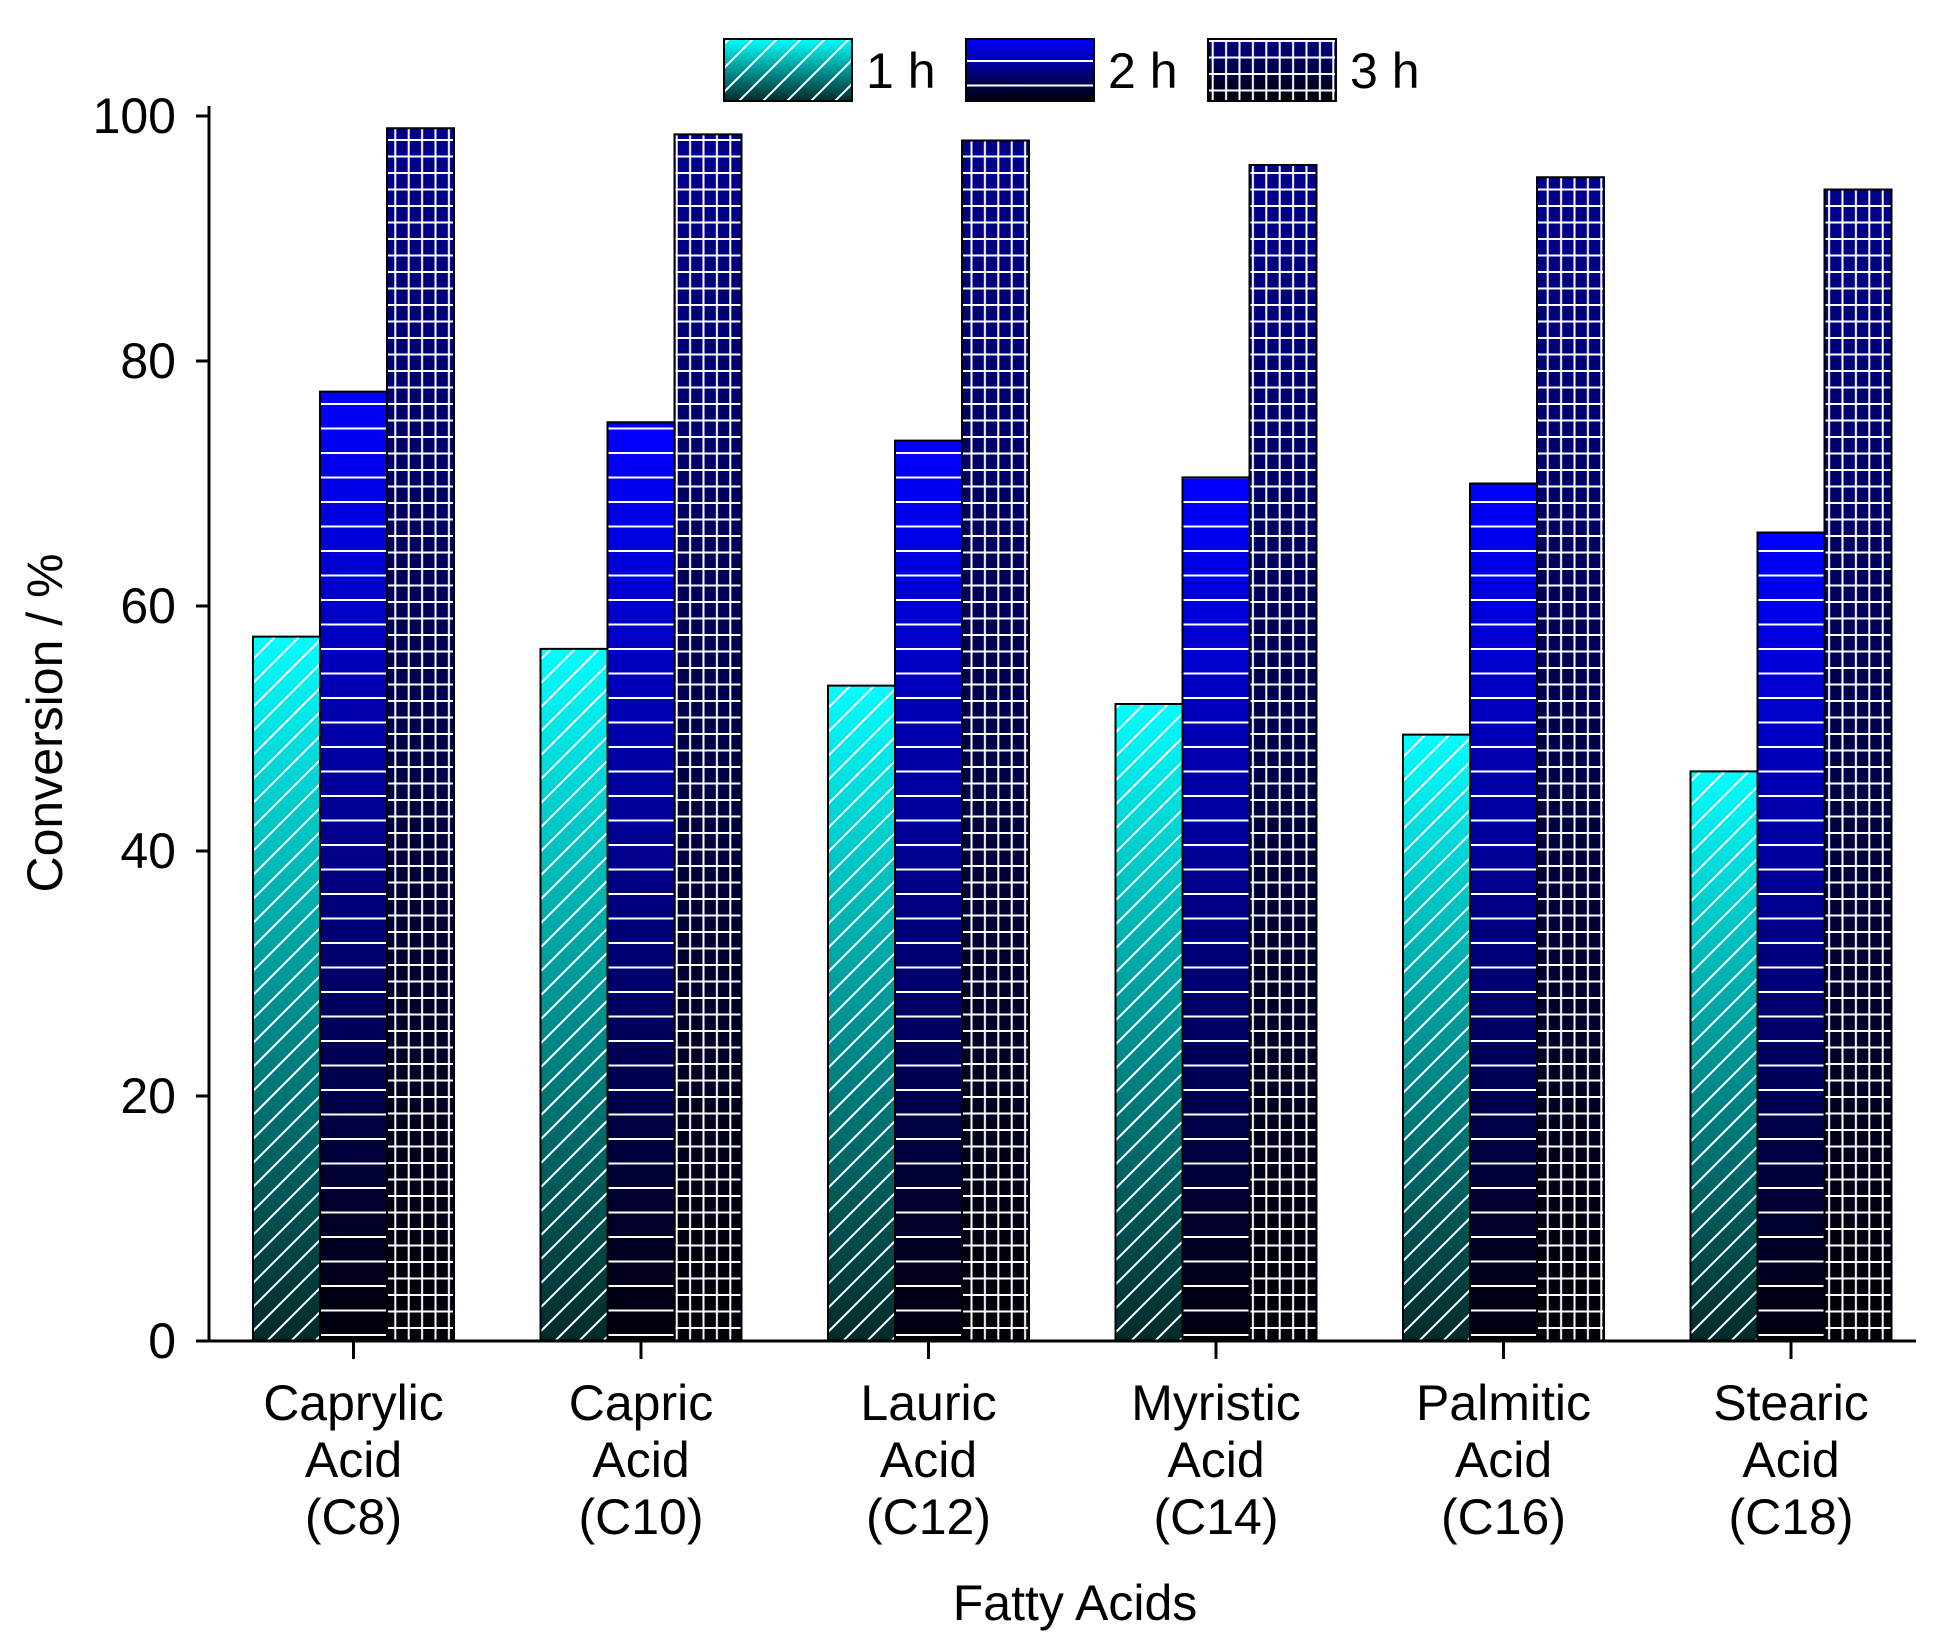 The width and height of the screenshot is (1952, 1640). Describe the element at coordinates (1313, 70) in the screenshot. I see `legend-item-3h: 3 h` at that location.